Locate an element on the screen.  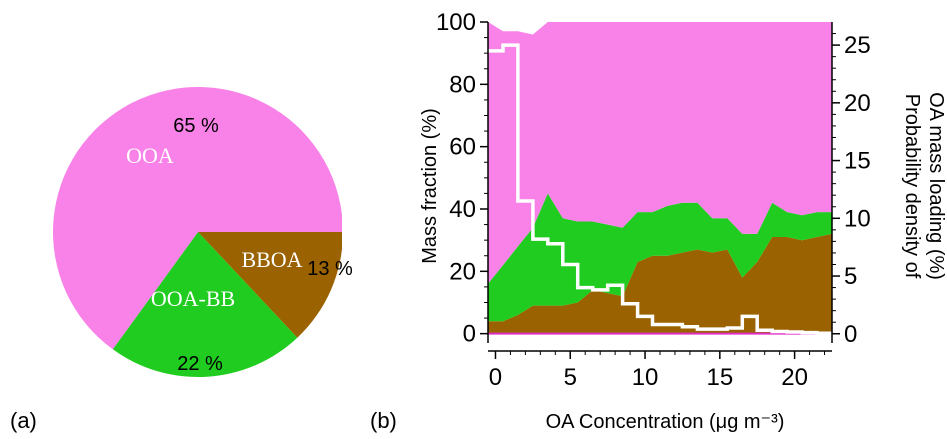
y2-axis-label-line-1: Probability density of is located at coordinates (912, 186).